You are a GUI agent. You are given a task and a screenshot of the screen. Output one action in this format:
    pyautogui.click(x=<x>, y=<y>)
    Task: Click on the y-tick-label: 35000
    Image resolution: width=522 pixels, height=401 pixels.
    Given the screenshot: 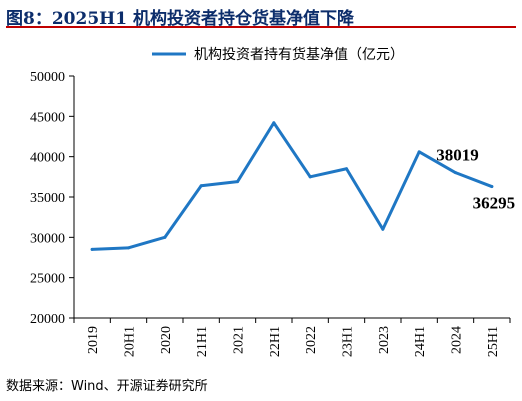 What is the action you would take?
    pyautogui.click(x=47, y=198)
    